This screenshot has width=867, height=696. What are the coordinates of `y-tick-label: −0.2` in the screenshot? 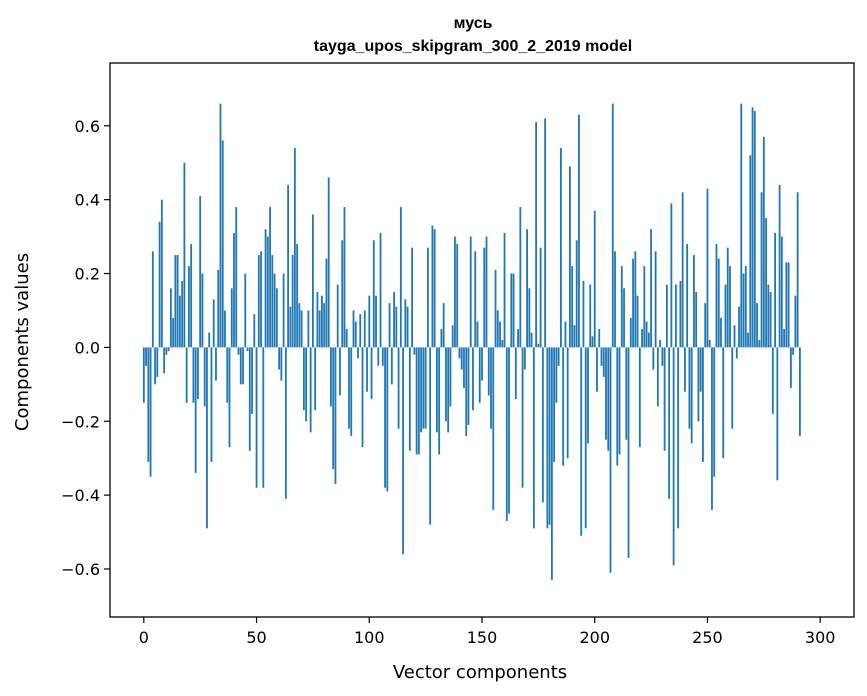 It's located at (80, 421).